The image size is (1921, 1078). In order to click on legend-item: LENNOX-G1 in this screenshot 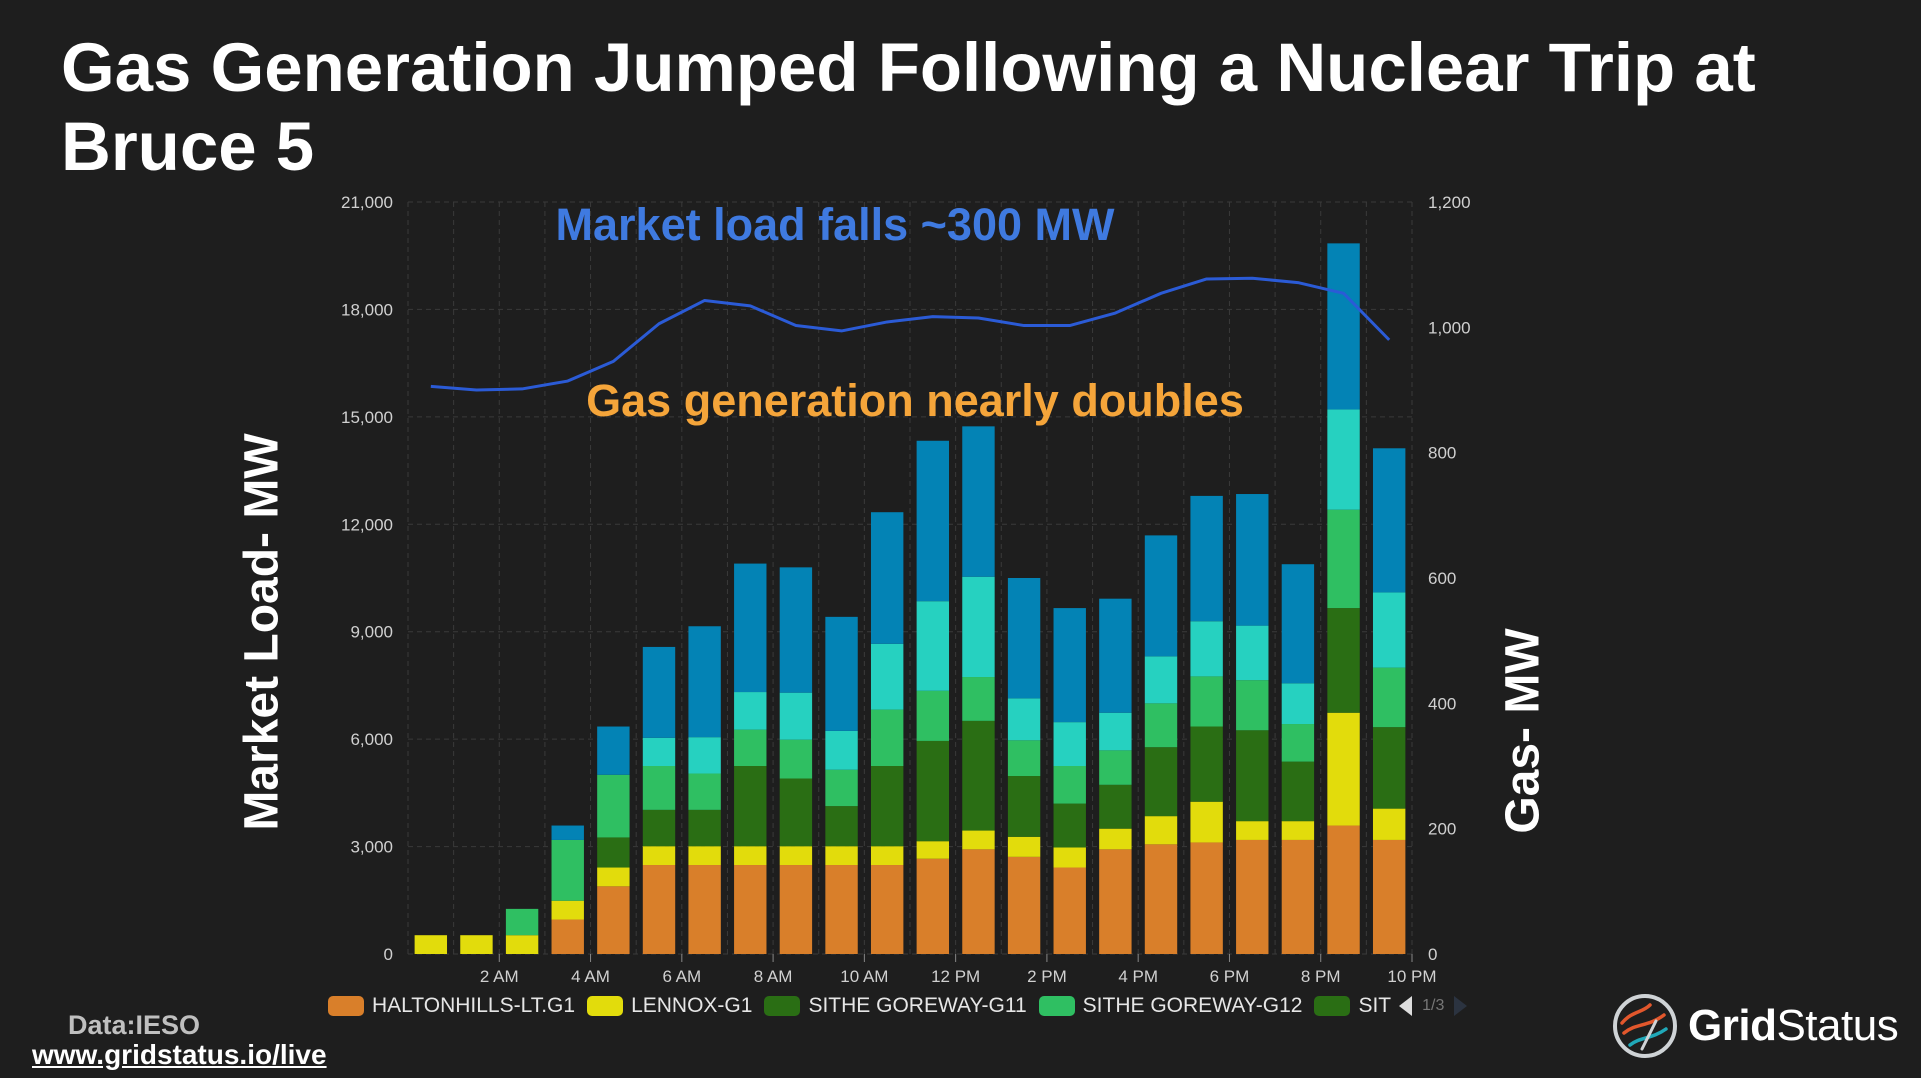, I will do `click(669, 1006)`.